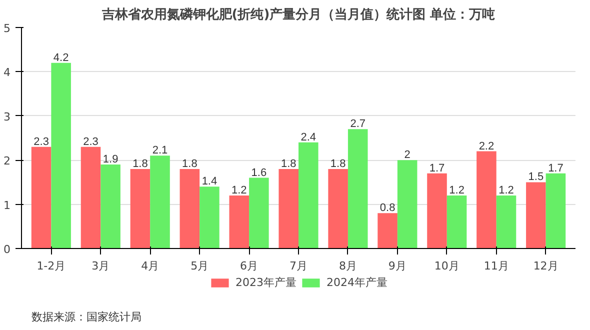 Image resolution: width=590 pixels, height=330 pixels. I want to click on legend-label: 2023年产量, so click(266, 282).